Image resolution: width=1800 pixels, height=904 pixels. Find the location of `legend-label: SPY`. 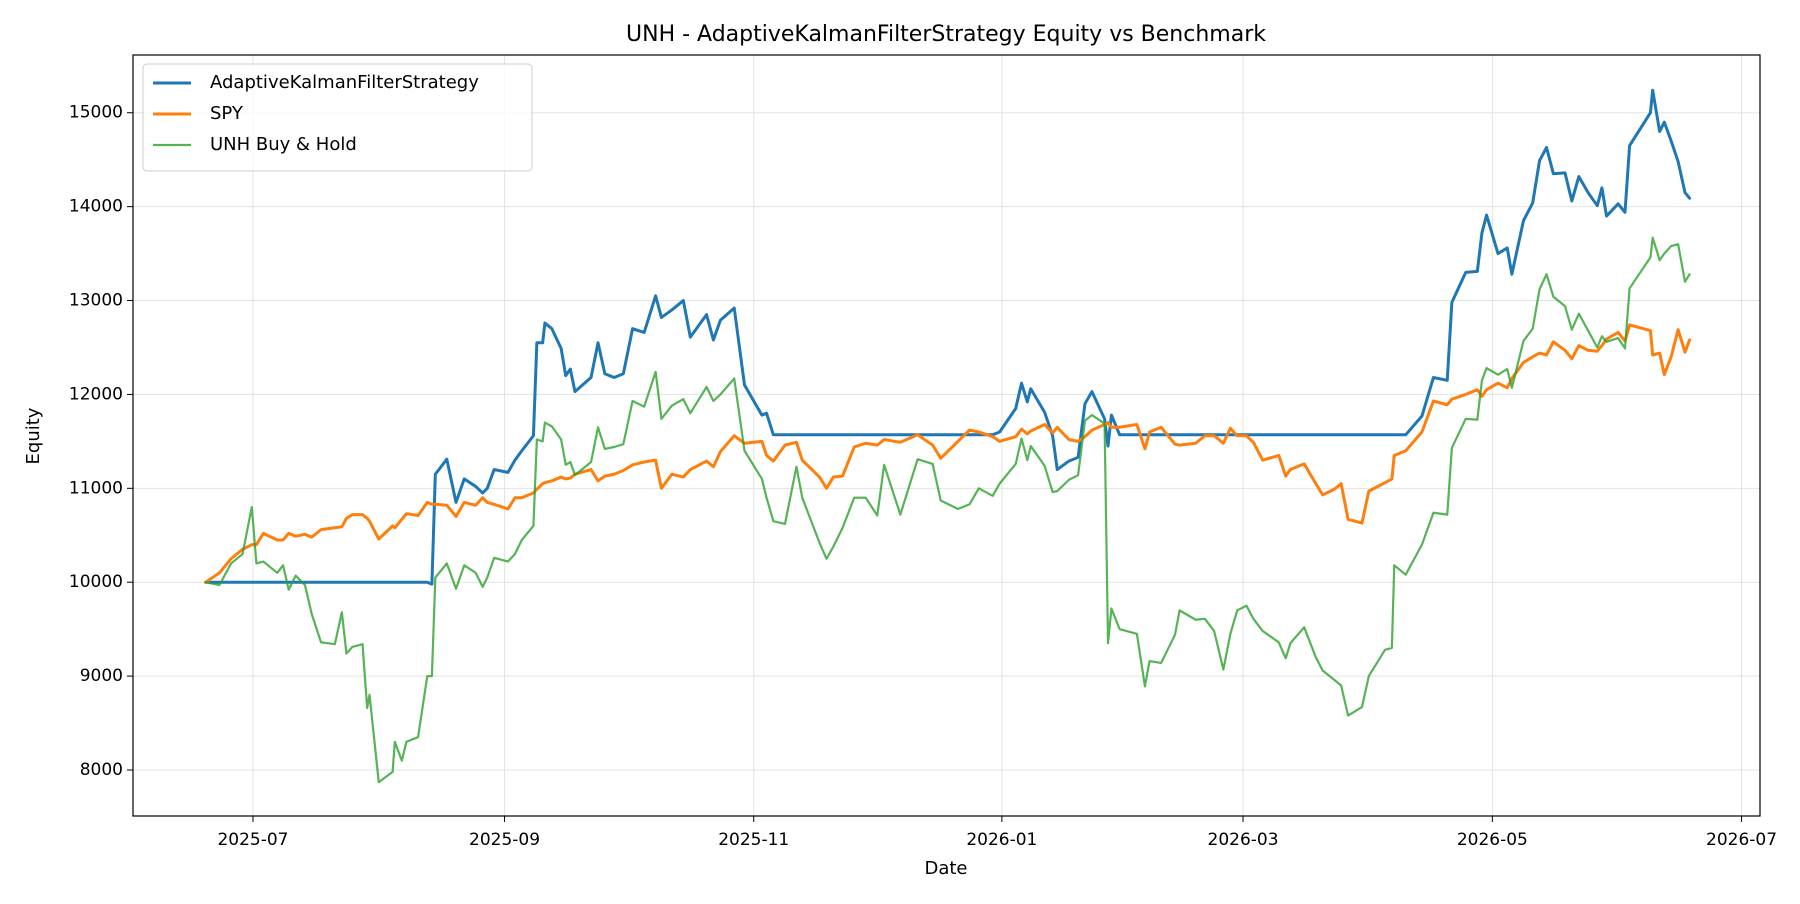

legend-label: SPY is located at coordinates (227, 113).